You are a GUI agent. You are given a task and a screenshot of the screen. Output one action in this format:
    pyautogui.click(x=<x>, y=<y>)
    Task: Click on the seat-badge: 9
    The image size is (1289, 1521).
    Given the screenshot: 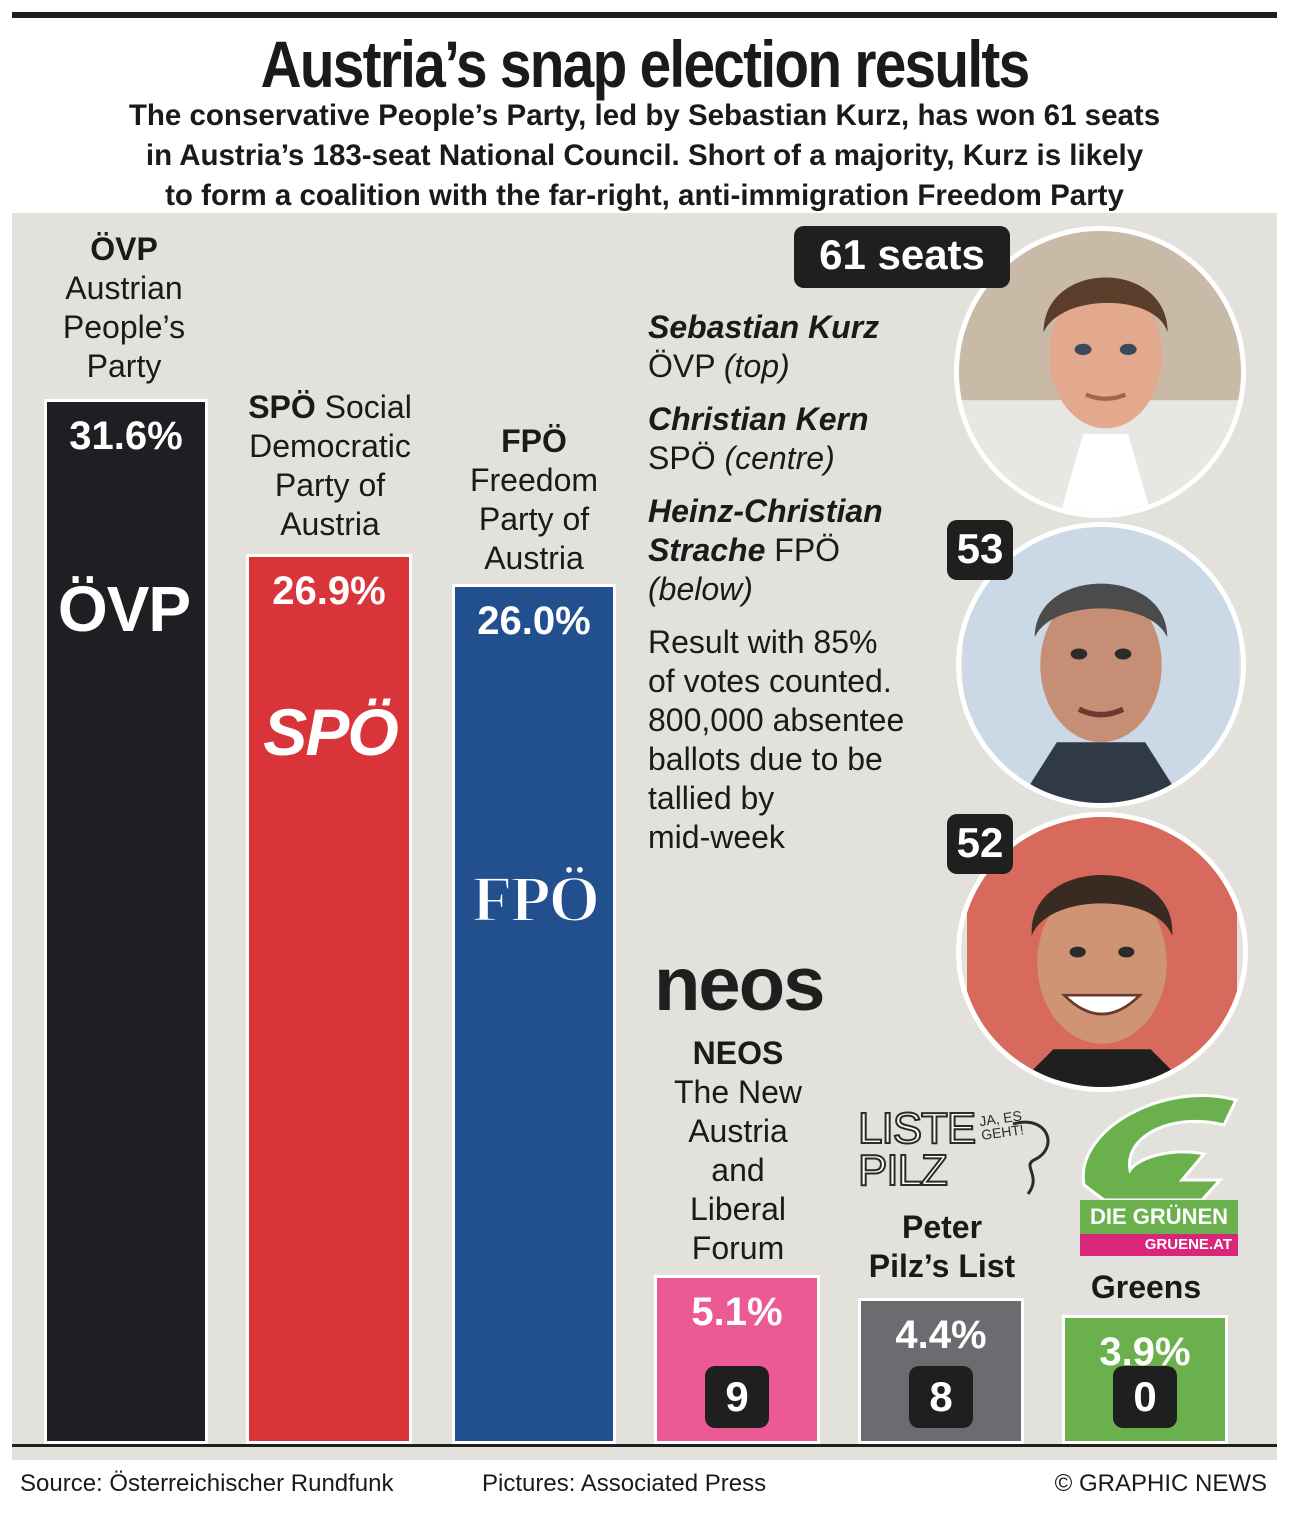 What is the action you would take?
    pyautogui.click(x=737, y=1397)
    